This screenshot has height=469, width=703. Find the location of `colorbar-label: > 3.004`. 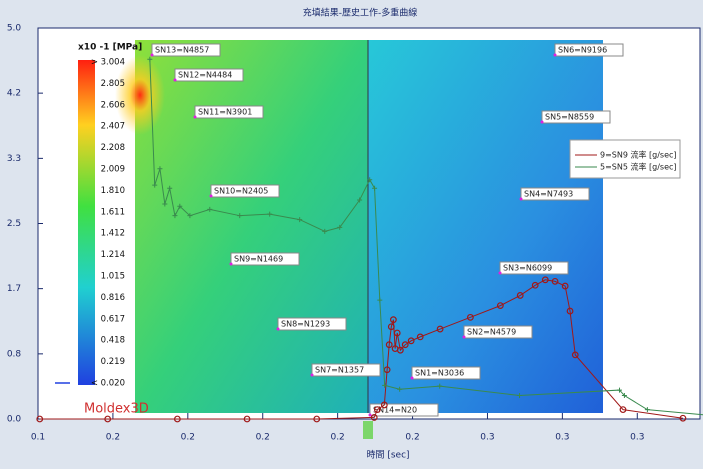

colorbar-label: > 3.004 is located at coordinates (108, 63).